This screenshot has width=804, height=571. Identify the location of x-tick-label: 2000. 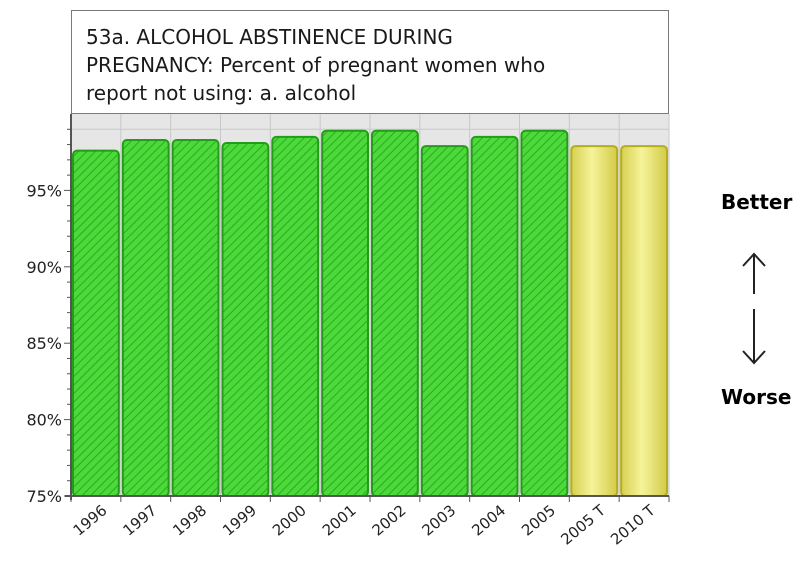
(289, 520).